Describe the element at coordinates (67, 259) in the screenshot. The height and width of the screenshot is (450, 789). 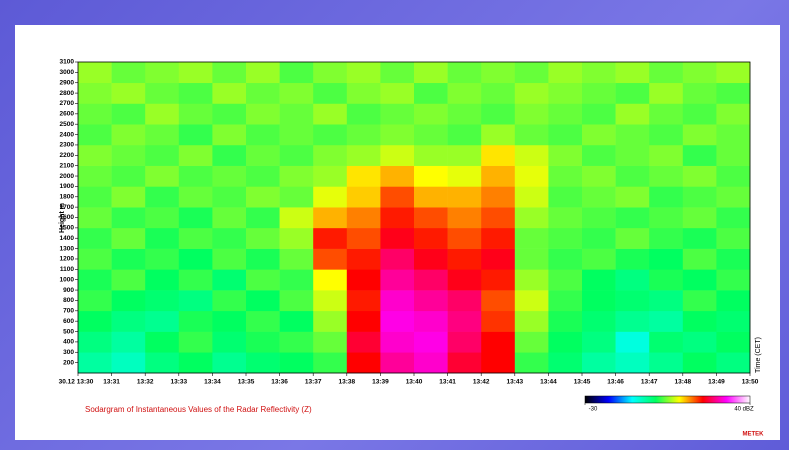
I see `y-tick-label: 1200` at that location.